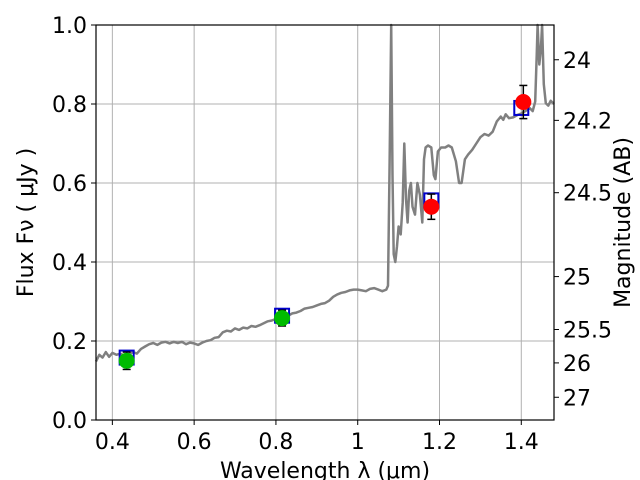 The height and width of the screenshot is (480, 640). Describe the element at coordinates (69, 342) in the screenshot. I see `y-tick-label: 0.2` at that location.